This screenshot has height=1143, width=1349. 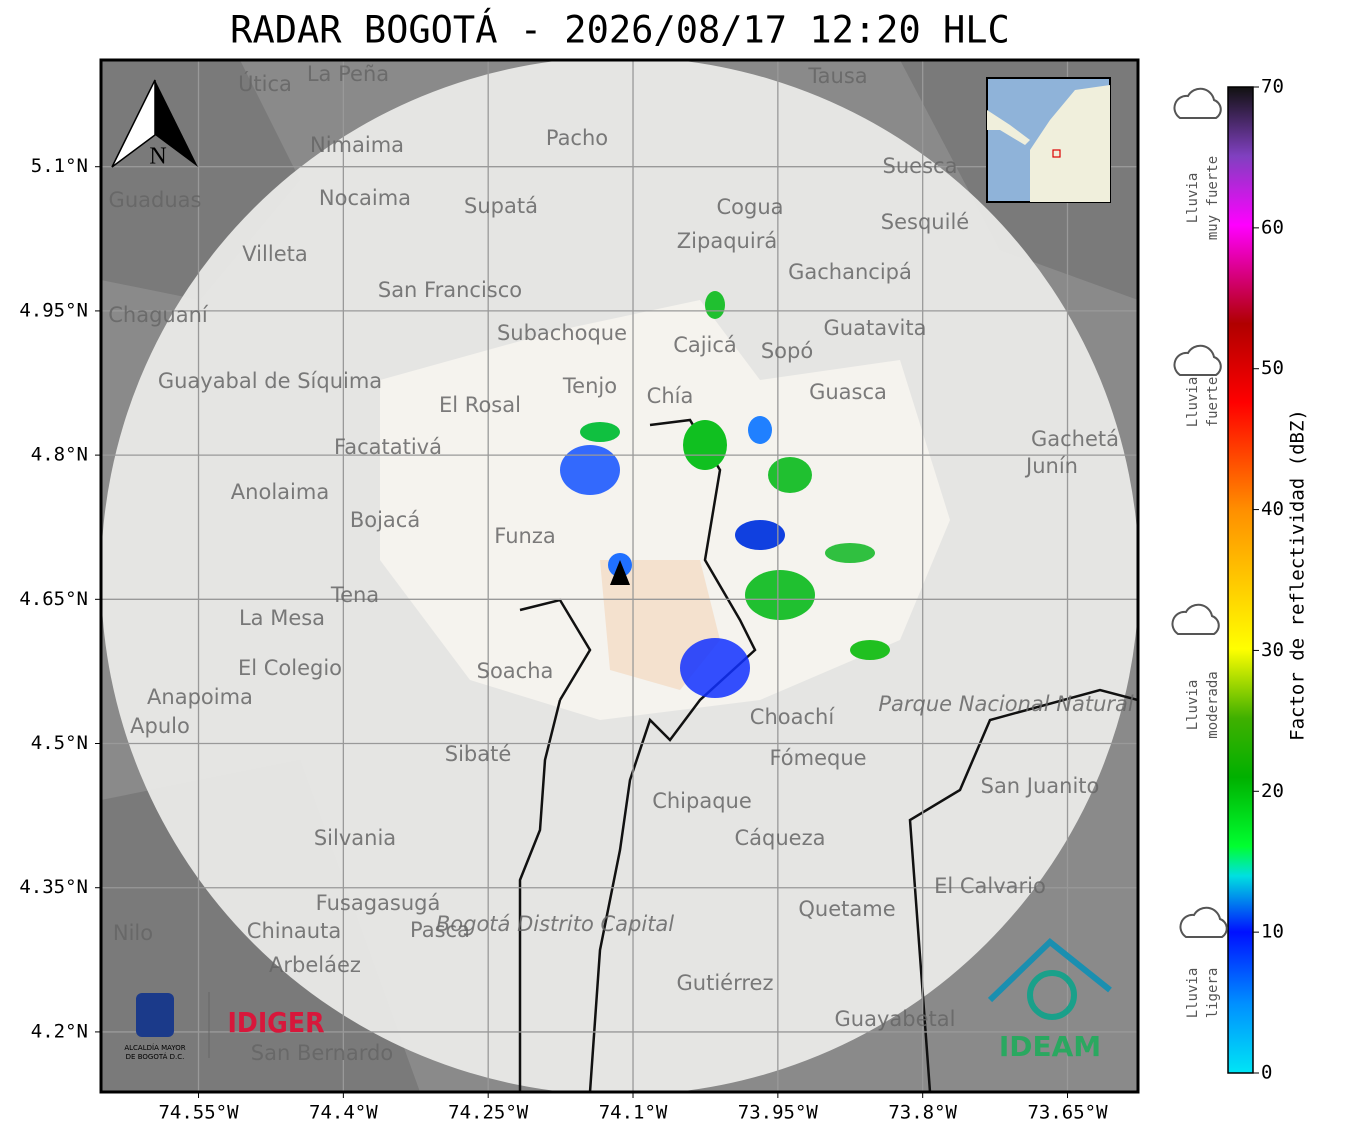 What do you see at coordinates (1272, 650) in the screenshot?
I see `colorbar-tick-label: 30` at bounding box center [1272, 650].